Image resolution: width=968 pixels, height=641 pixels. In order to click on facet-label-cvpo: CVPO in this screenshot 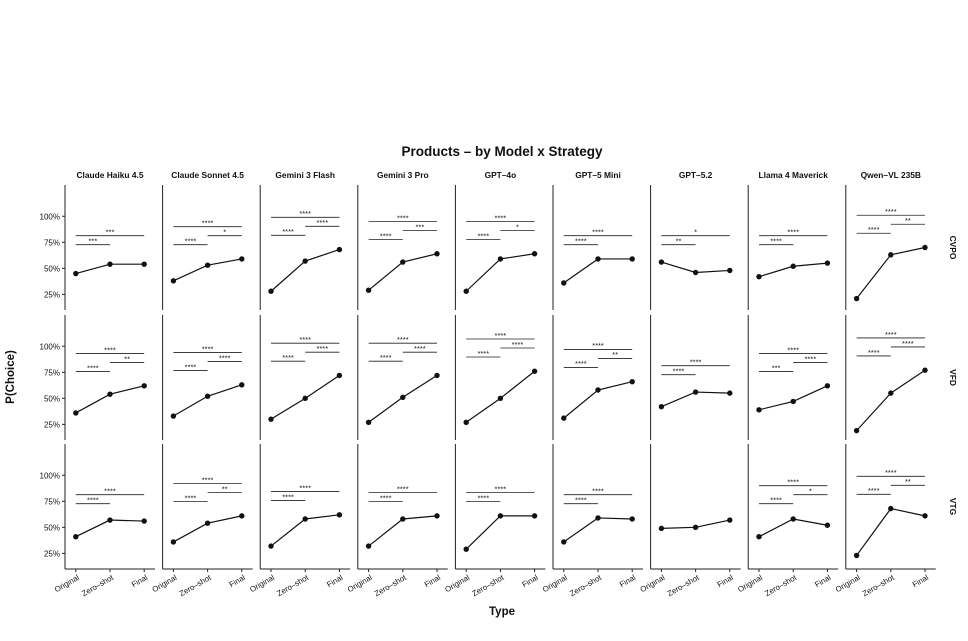, I will do `click(953, 248)`.